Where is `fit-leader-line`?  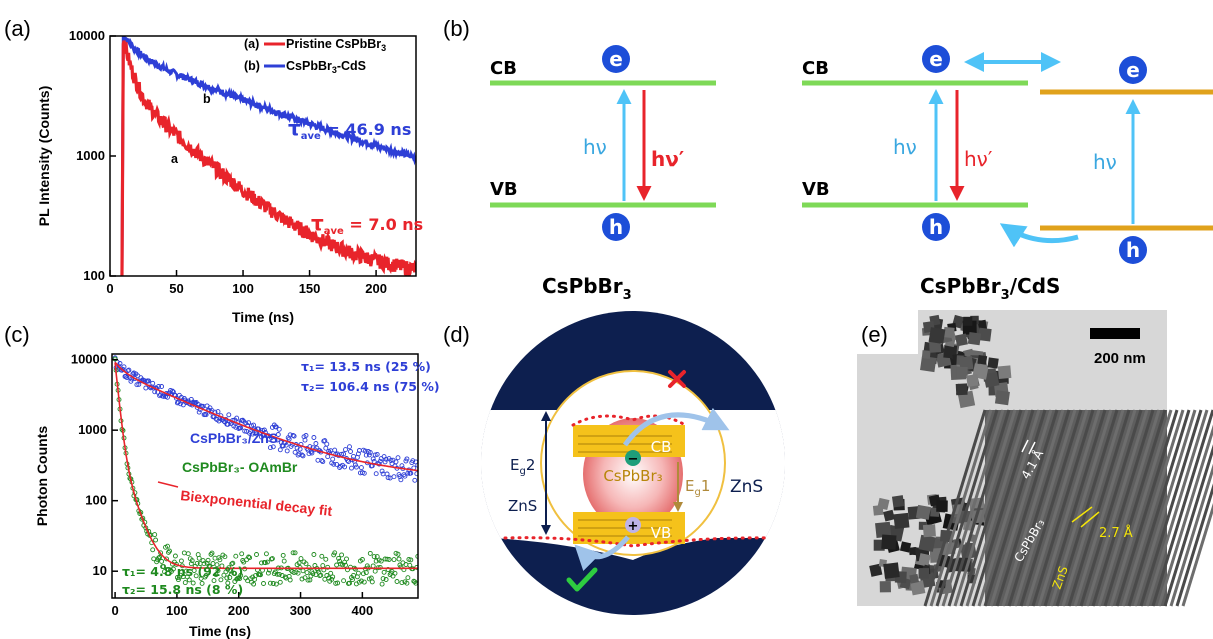 fit-leader-line is located at coordinates (168, 484).